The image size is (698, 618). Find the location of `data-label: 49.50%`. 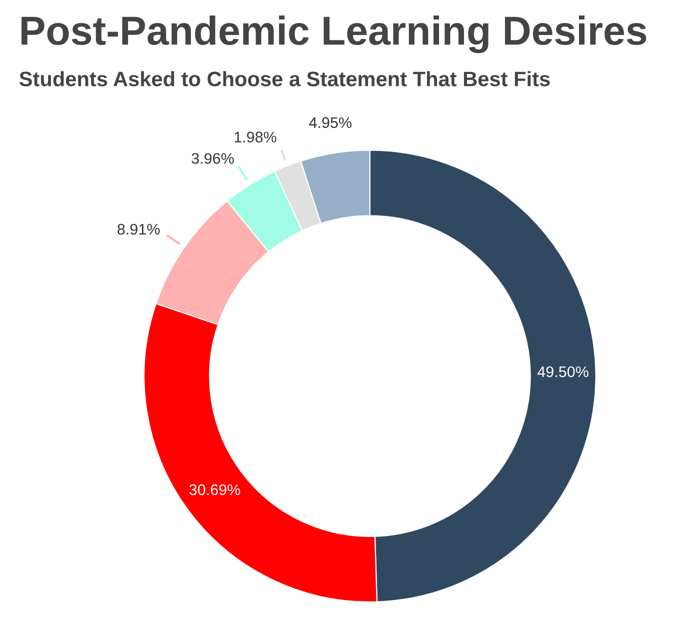

data-label: 49.50% is located at coordinates (562, 372).